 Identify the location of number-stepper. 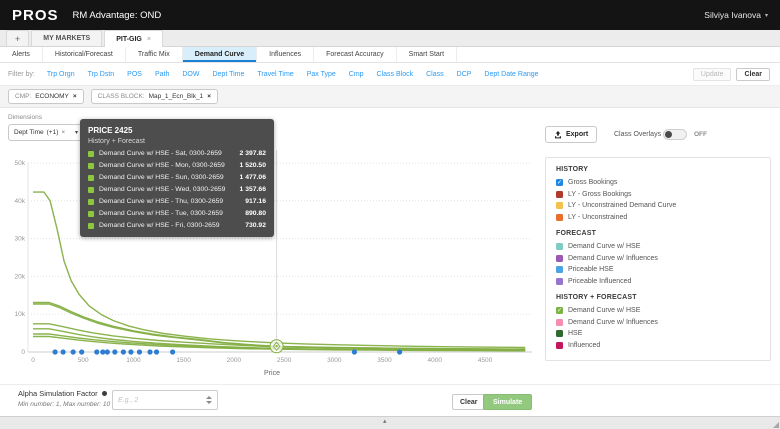
(209, 400).